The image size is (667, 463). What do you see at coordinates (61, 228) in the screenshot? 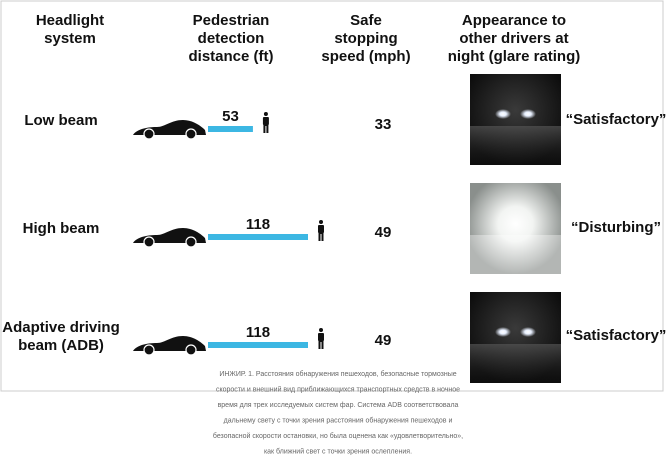
I see `row-label: High beam` at bounding box center [61, 228].